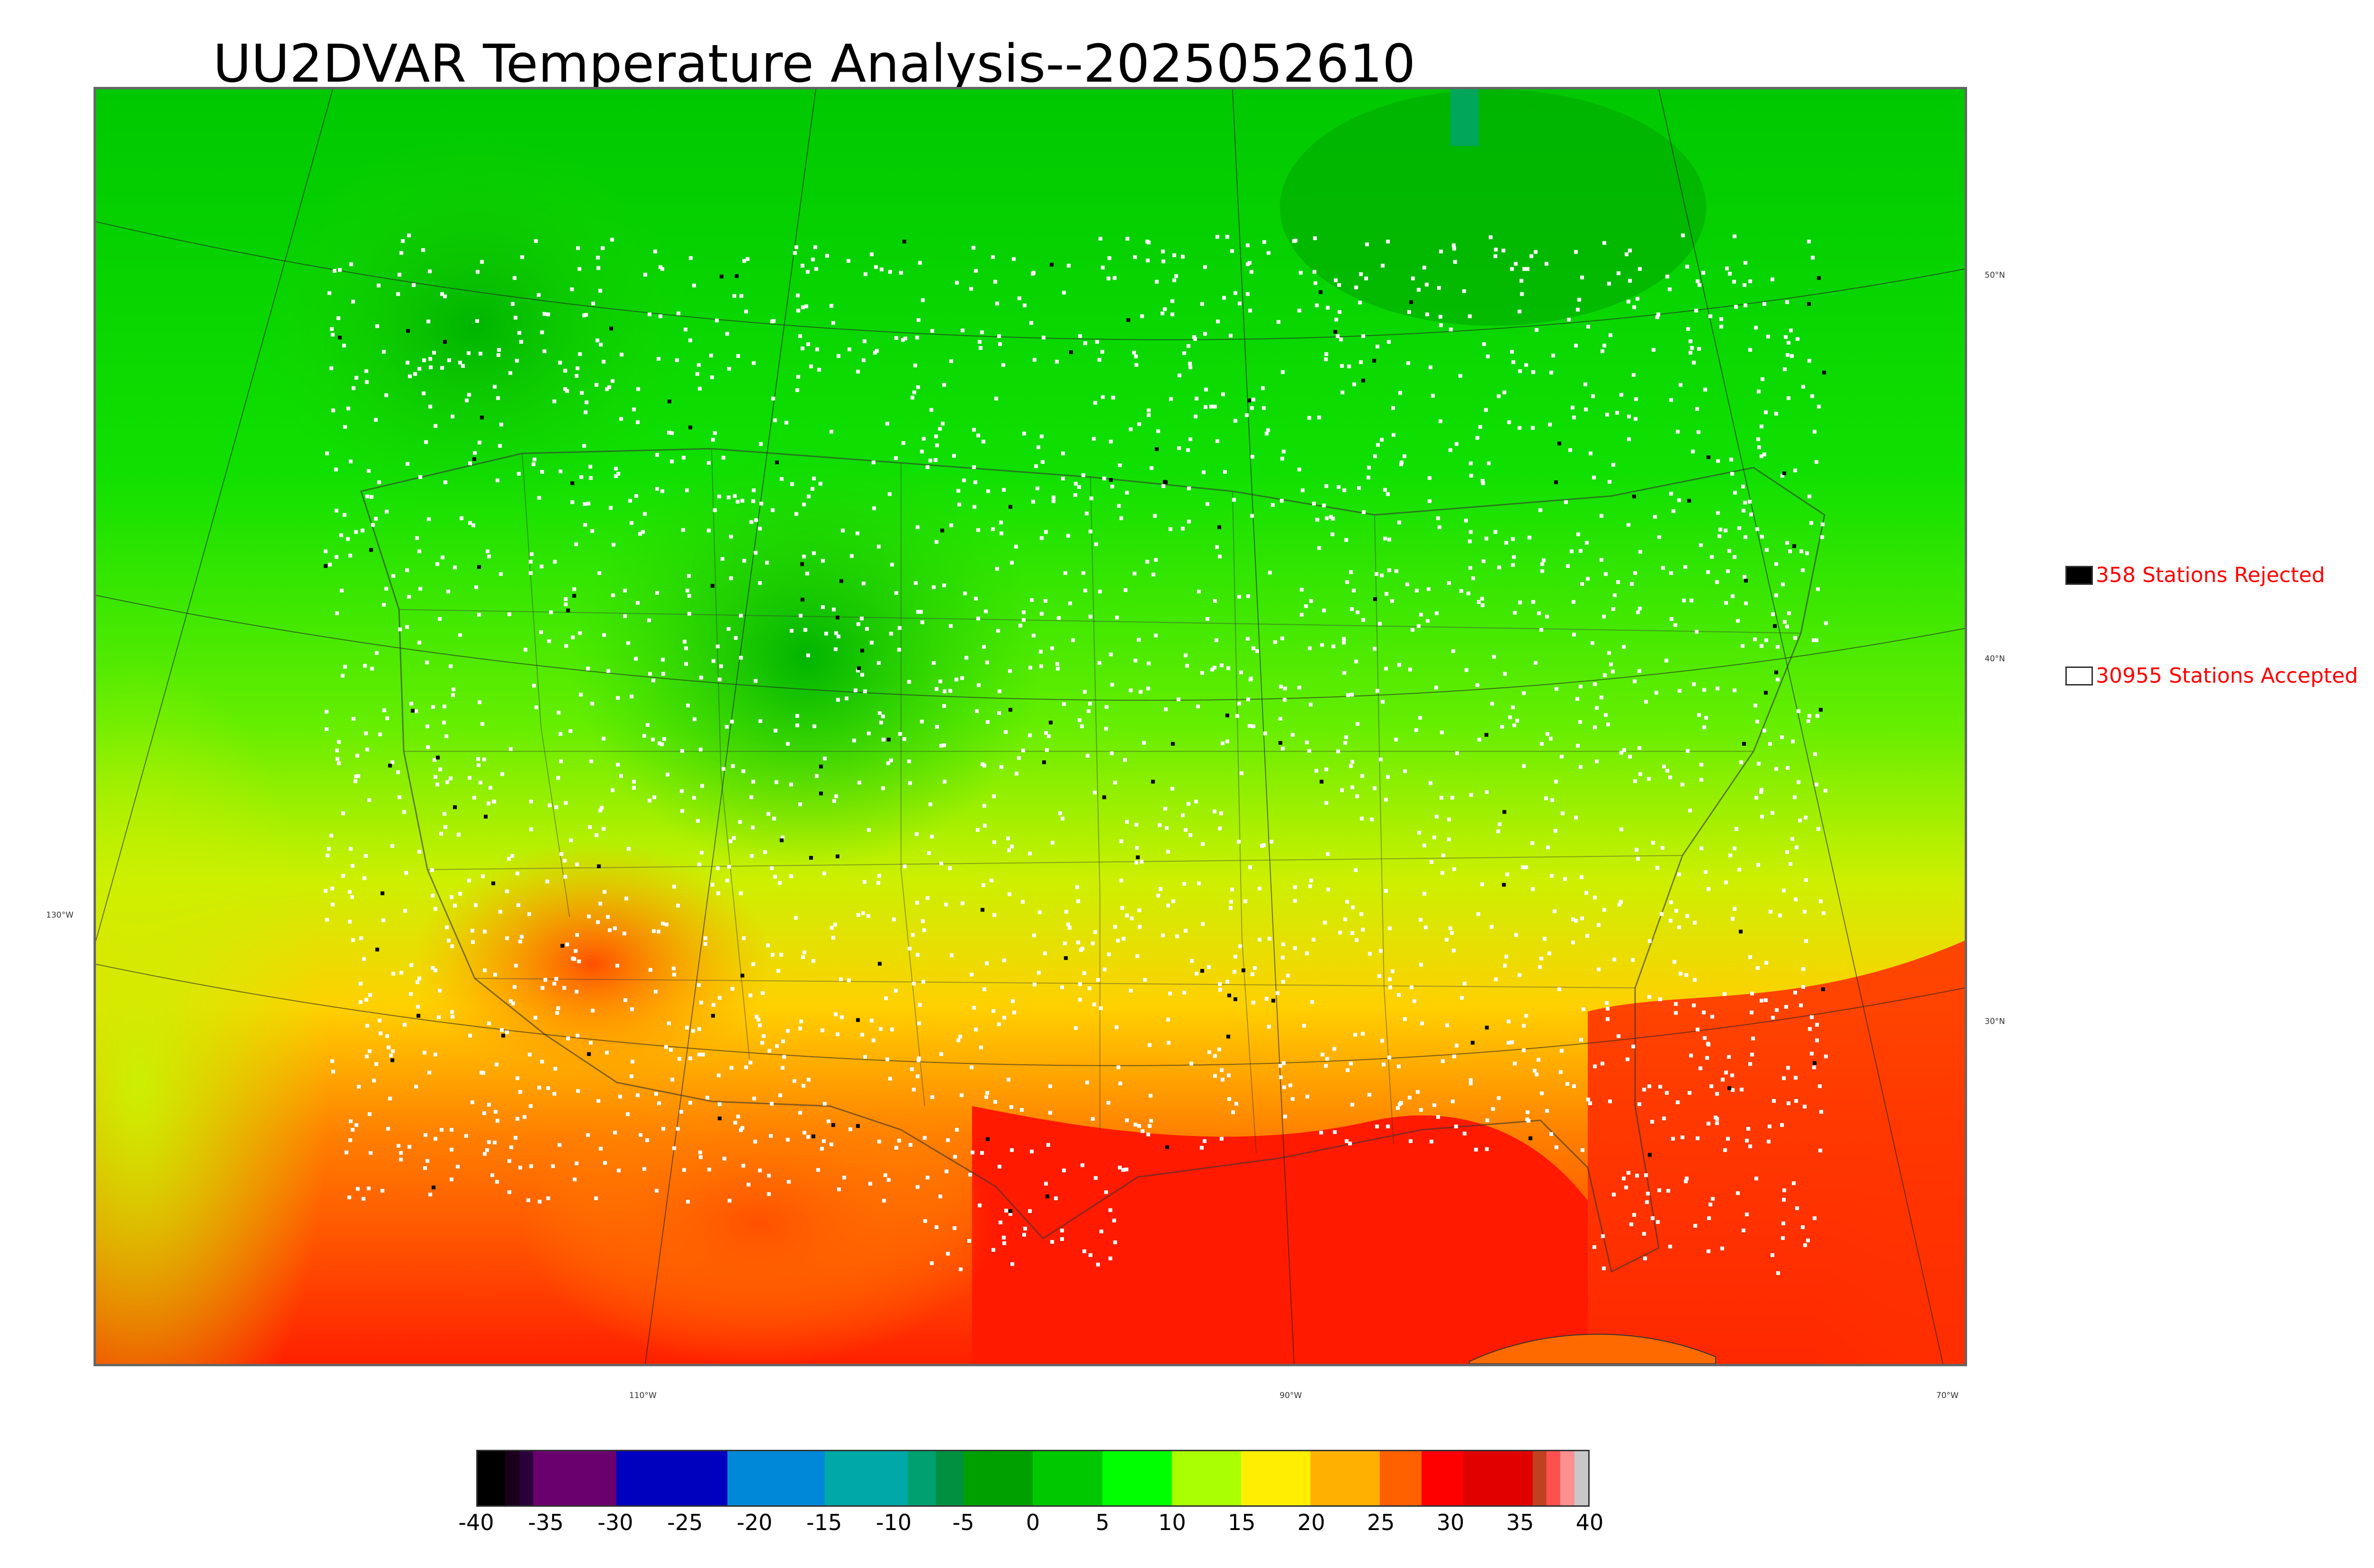 The image size is (2374, 1568). Describe the element at coordinates (1520, 1522) in the screenshot. I see `colorbar-tick-label: 35` at that location.